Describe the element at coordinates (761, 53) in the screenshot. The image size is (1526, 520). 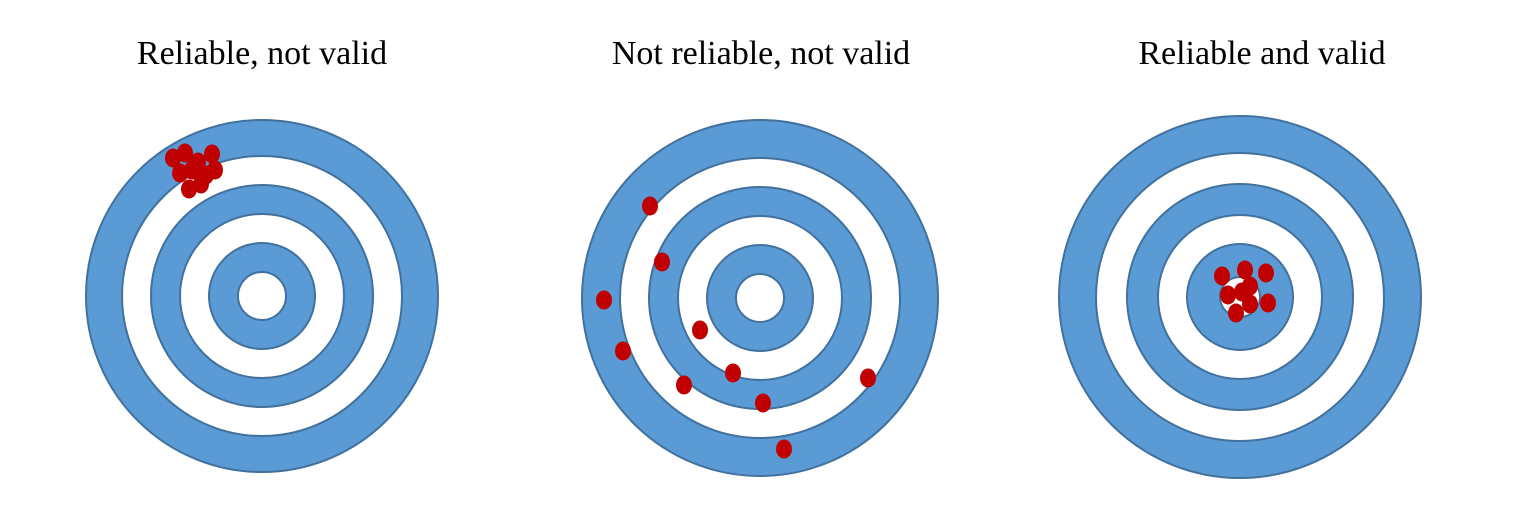
I see `panel-title-not-reliable-not-valid: Not reliable, not valid` at that location.